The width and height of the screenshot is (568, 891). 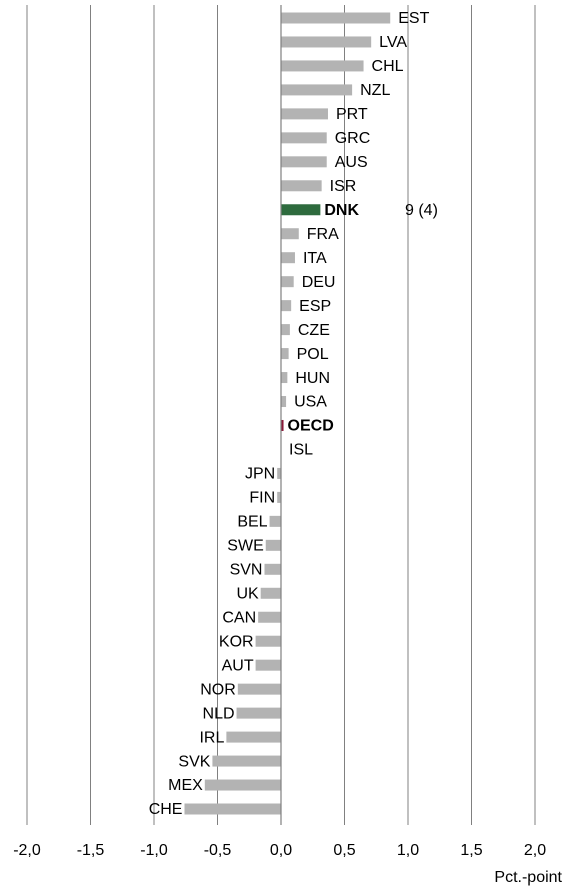 What do you see at coordinates (314, 330) in the screenshot?
I see `category-label: CZE` at bounding box center [314, 330].